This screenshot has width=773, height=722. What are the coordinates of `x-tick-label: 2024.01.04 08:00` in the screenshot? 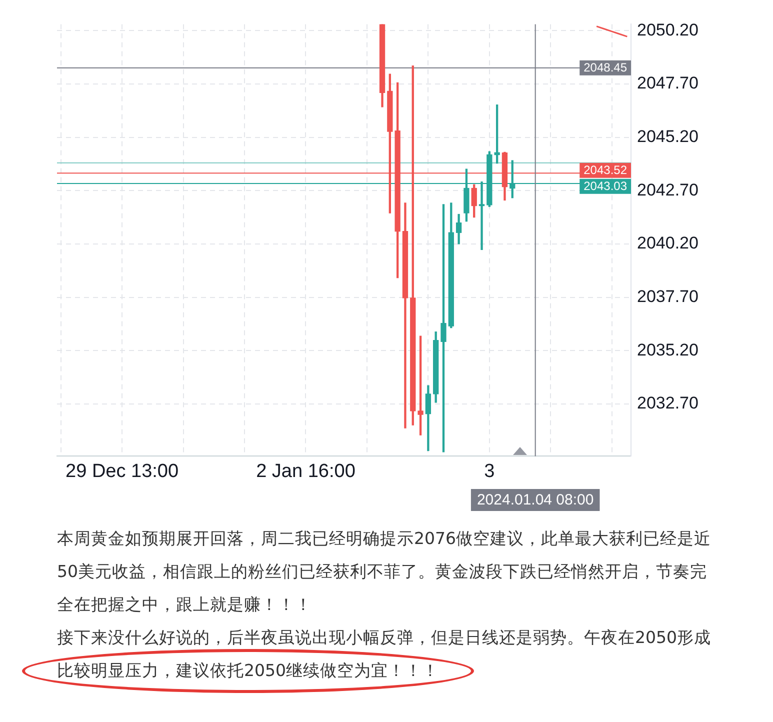 It's located at (535, 500).